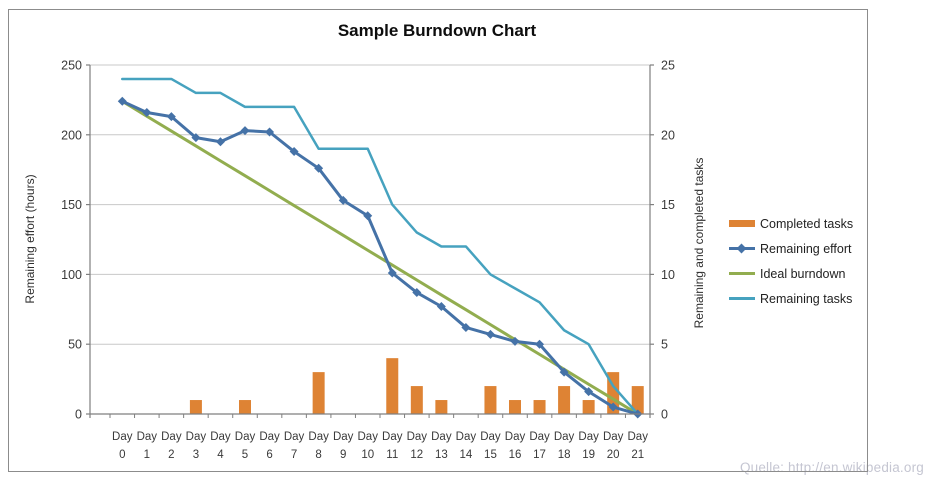  Describe the element at coordinates (71, 135) in the screenshot. I see `left-tick-label: 200` at that location.